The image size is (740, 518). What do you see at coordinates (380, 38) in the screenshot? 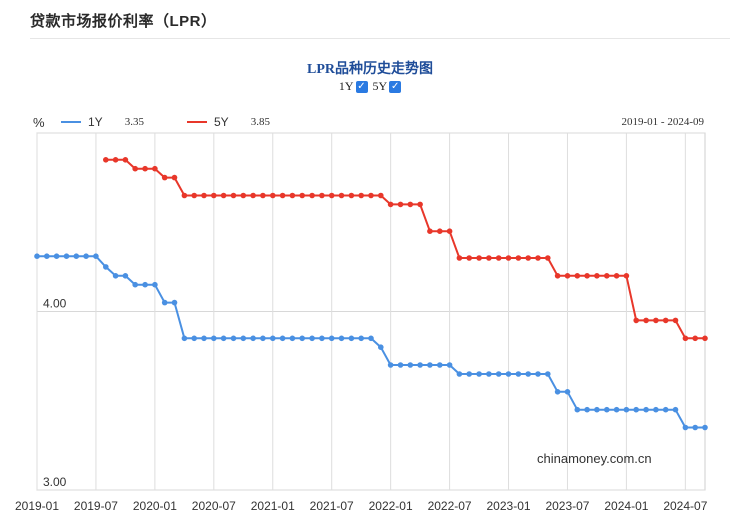
I see `title-divider` at bounding box center [380, 38].